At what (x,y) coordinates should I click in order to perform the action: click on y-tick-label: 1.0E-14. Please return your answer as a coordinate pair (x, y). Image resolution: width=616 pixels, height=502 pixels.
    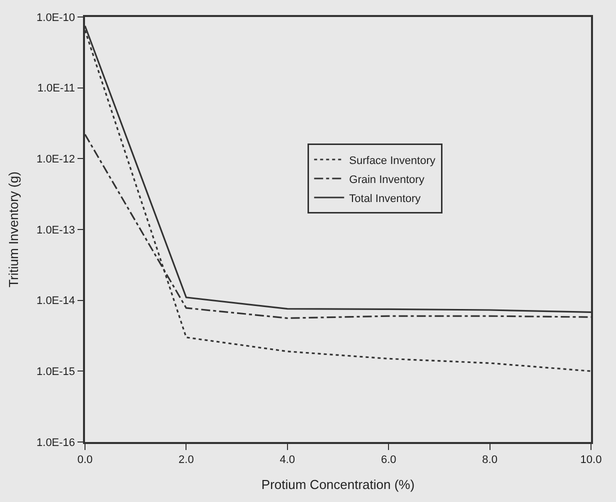
    Looking at the image, I should click on (56, 301).